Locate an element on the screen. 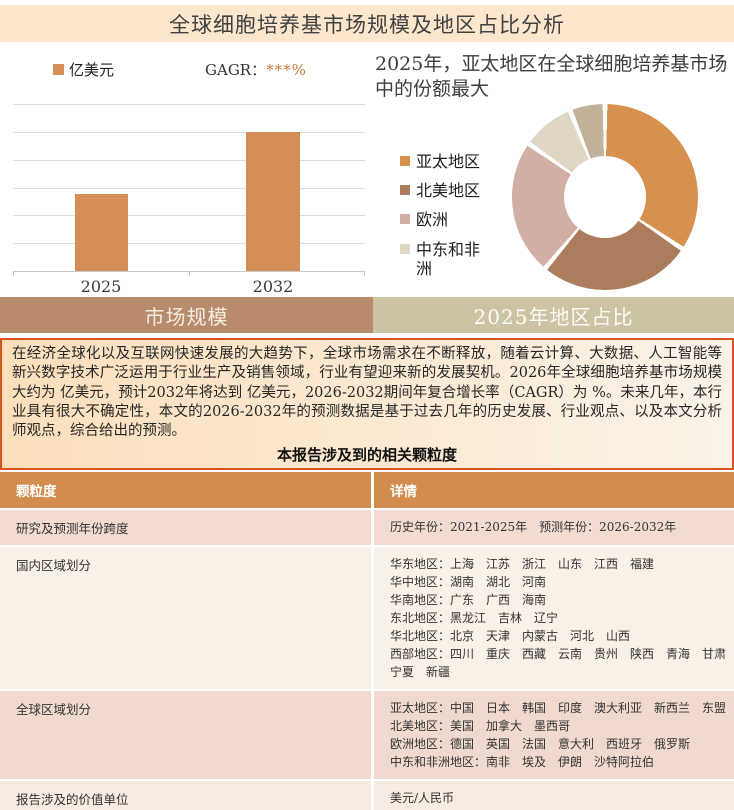 This screenshot has height=810, width=734. legend-item-mea: 中东和非洲 is located at coordinates (445, 259).